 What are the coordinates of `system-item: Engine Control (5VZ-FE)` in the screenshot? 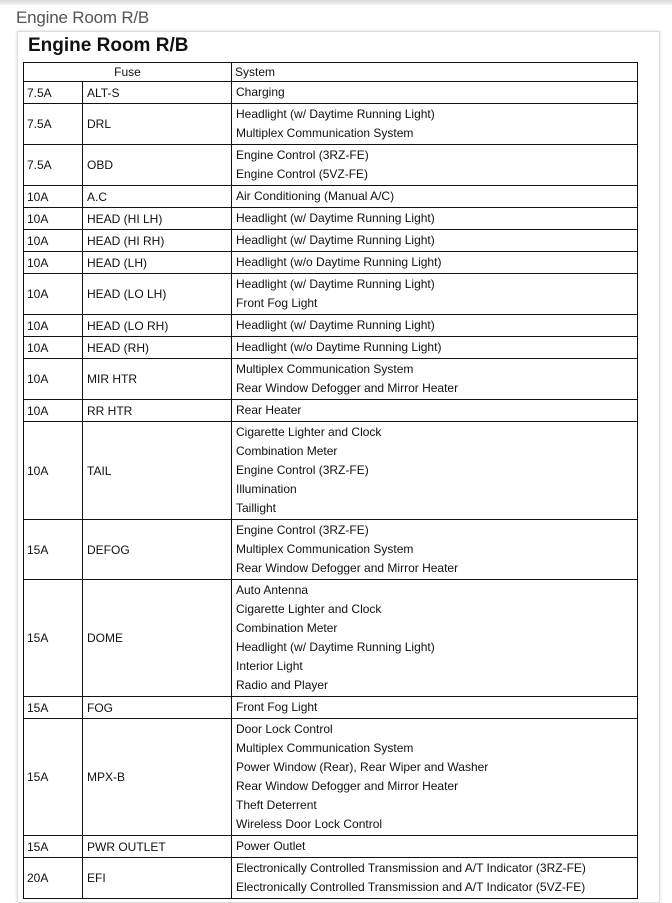 It's located at (302, 174).